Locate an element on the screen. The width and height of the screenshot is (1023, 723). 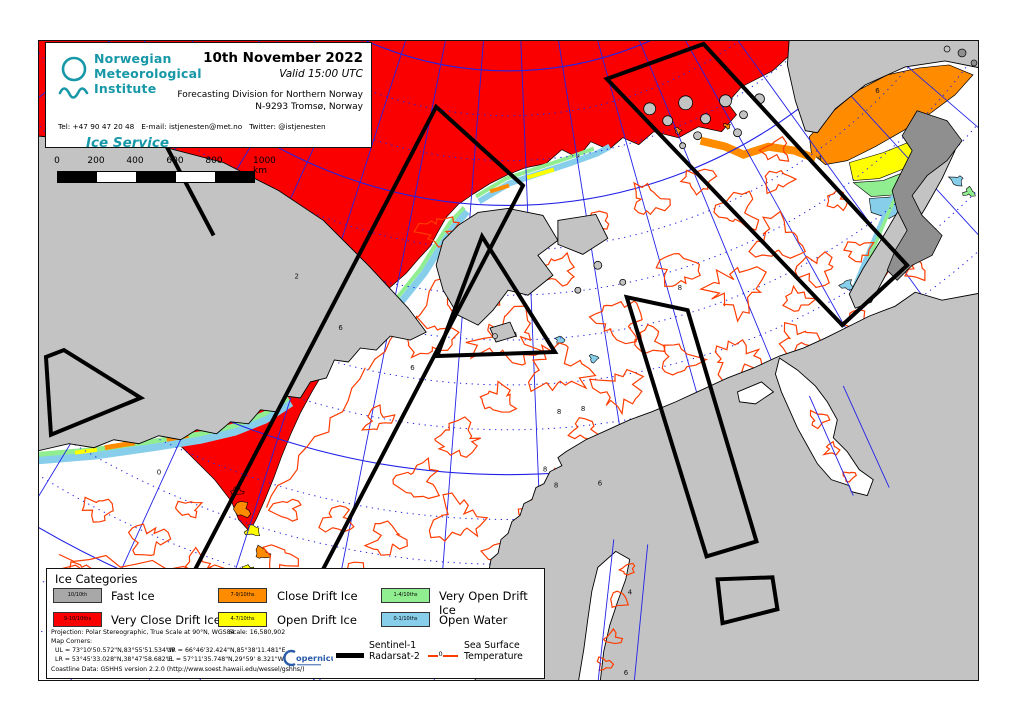
legend-title: Ice Categories is located at coordinates (96, 579).